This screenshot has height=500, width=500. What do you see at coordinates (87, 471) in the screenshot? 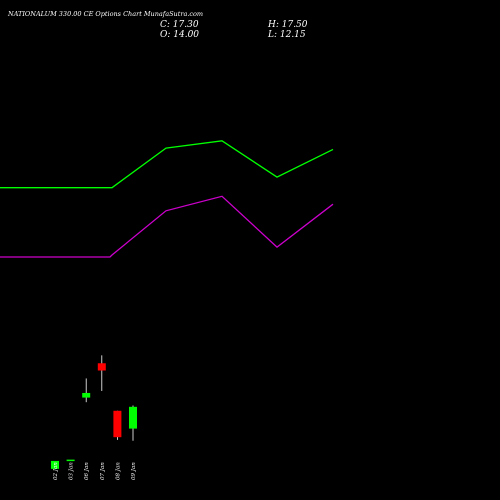
I see `x-tick-label: 06 Jan` at bounding box center [87, 471].